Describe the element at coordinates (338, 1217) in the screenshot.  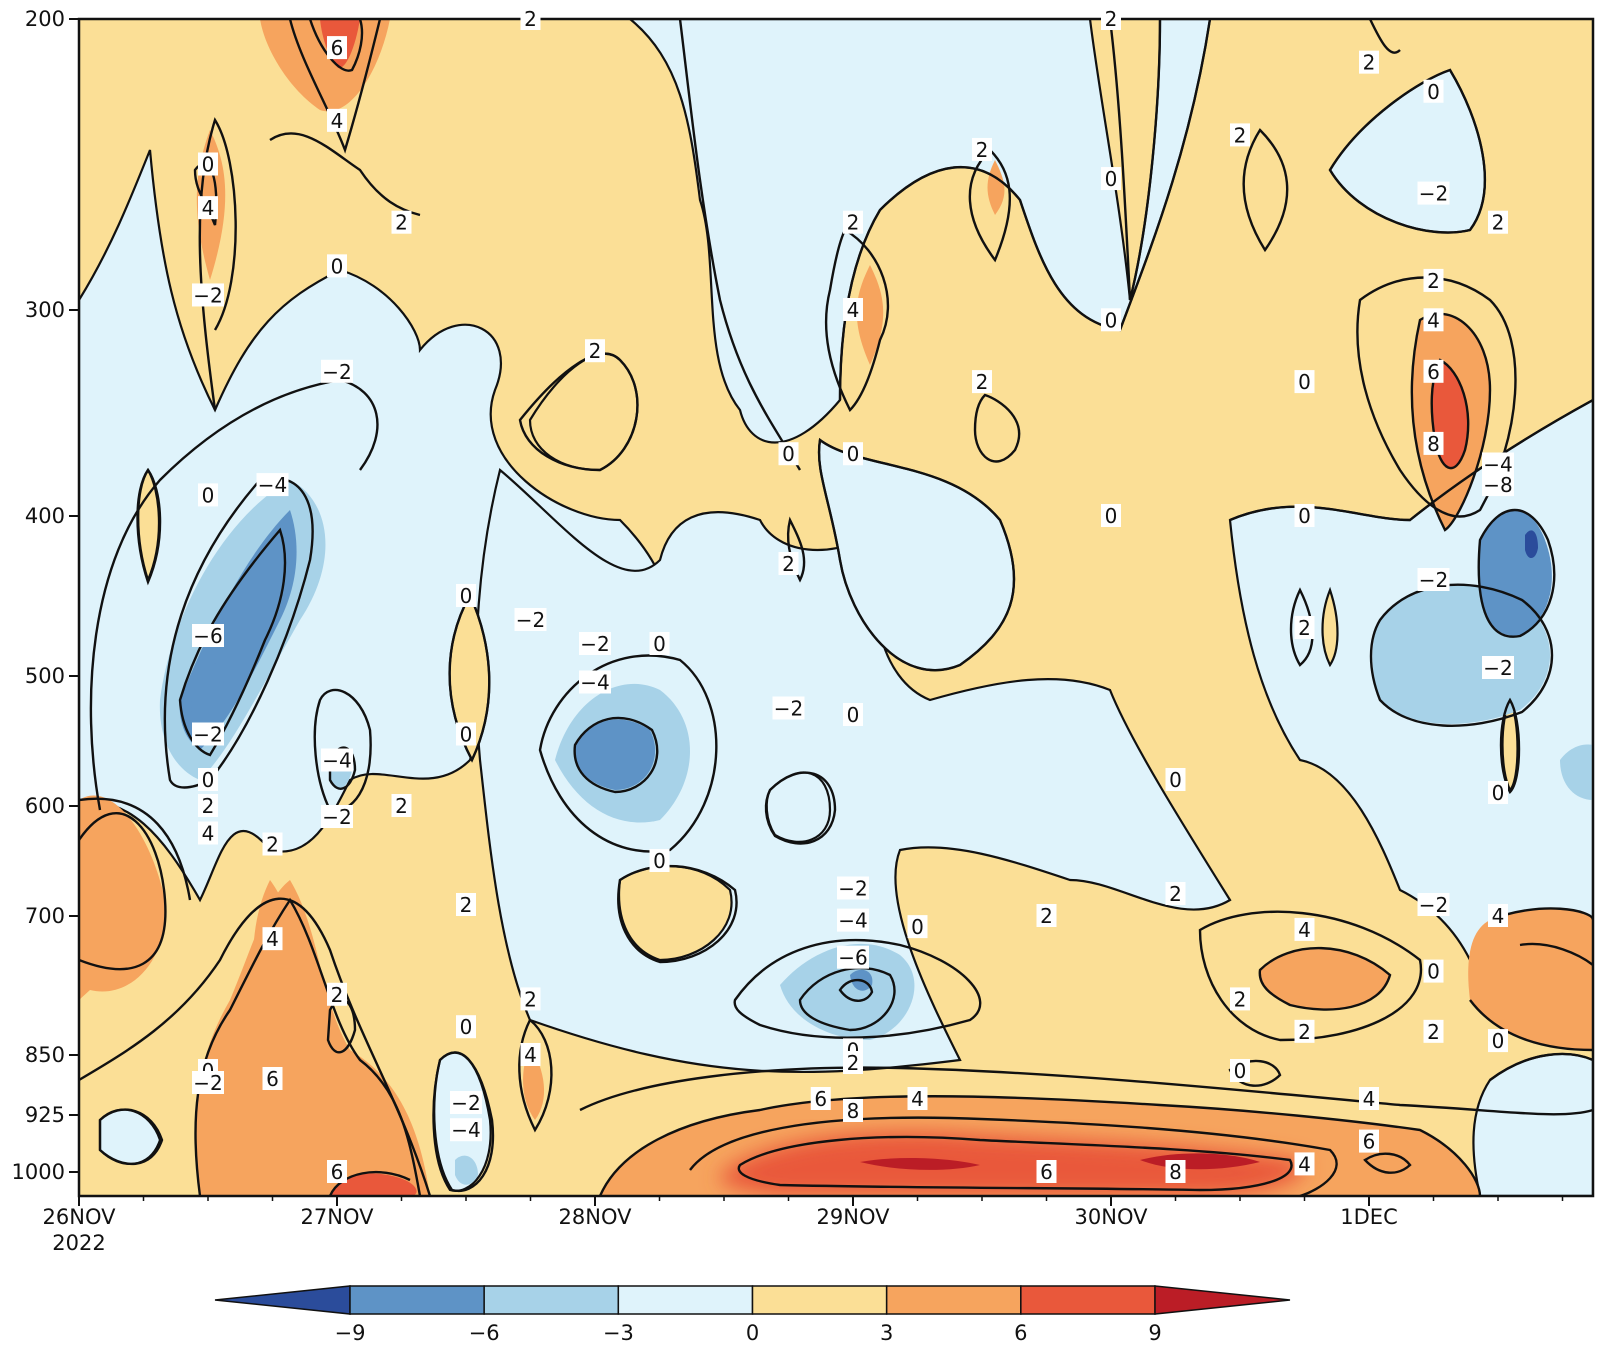
I see `x-tick-label: 27NOV` at that location.